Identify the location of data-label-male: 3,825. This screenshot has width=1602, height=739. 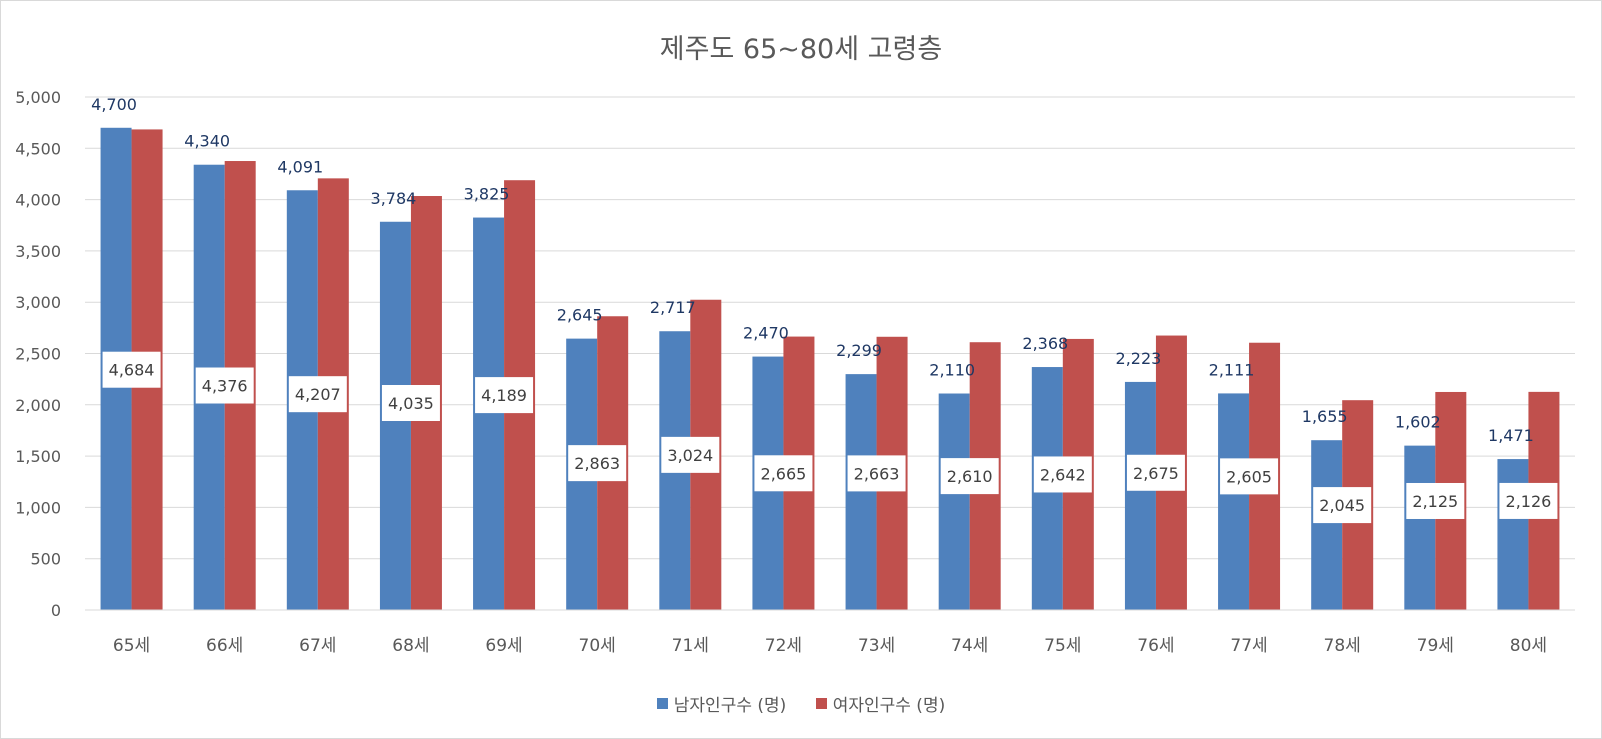
(487, 194).